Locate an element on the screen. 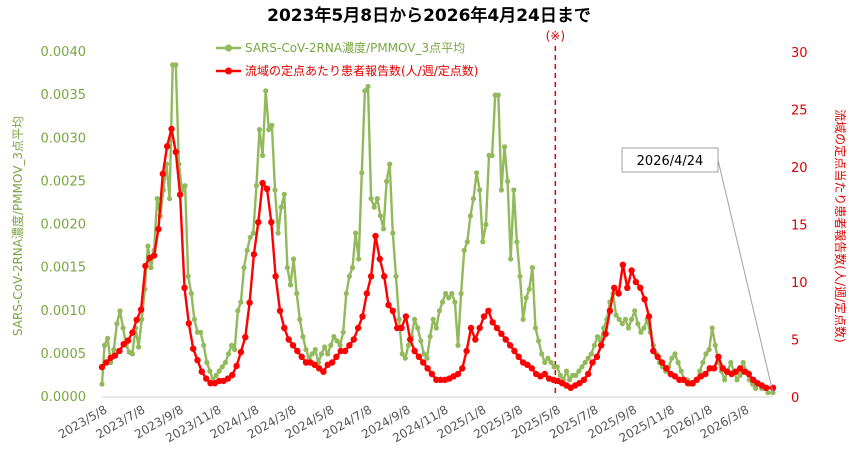  chart-title: 2023年5月8日から2026年4月24日まで is located at coordinates (429, 15).